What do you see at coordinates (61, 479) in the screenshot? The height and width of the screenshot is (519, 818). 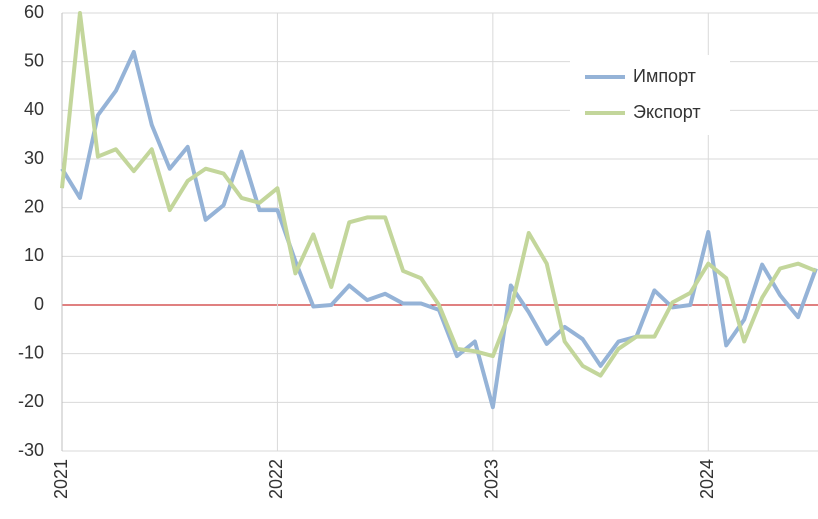 I see `x-tick-label: 2021` at bounding box center [61, 479].